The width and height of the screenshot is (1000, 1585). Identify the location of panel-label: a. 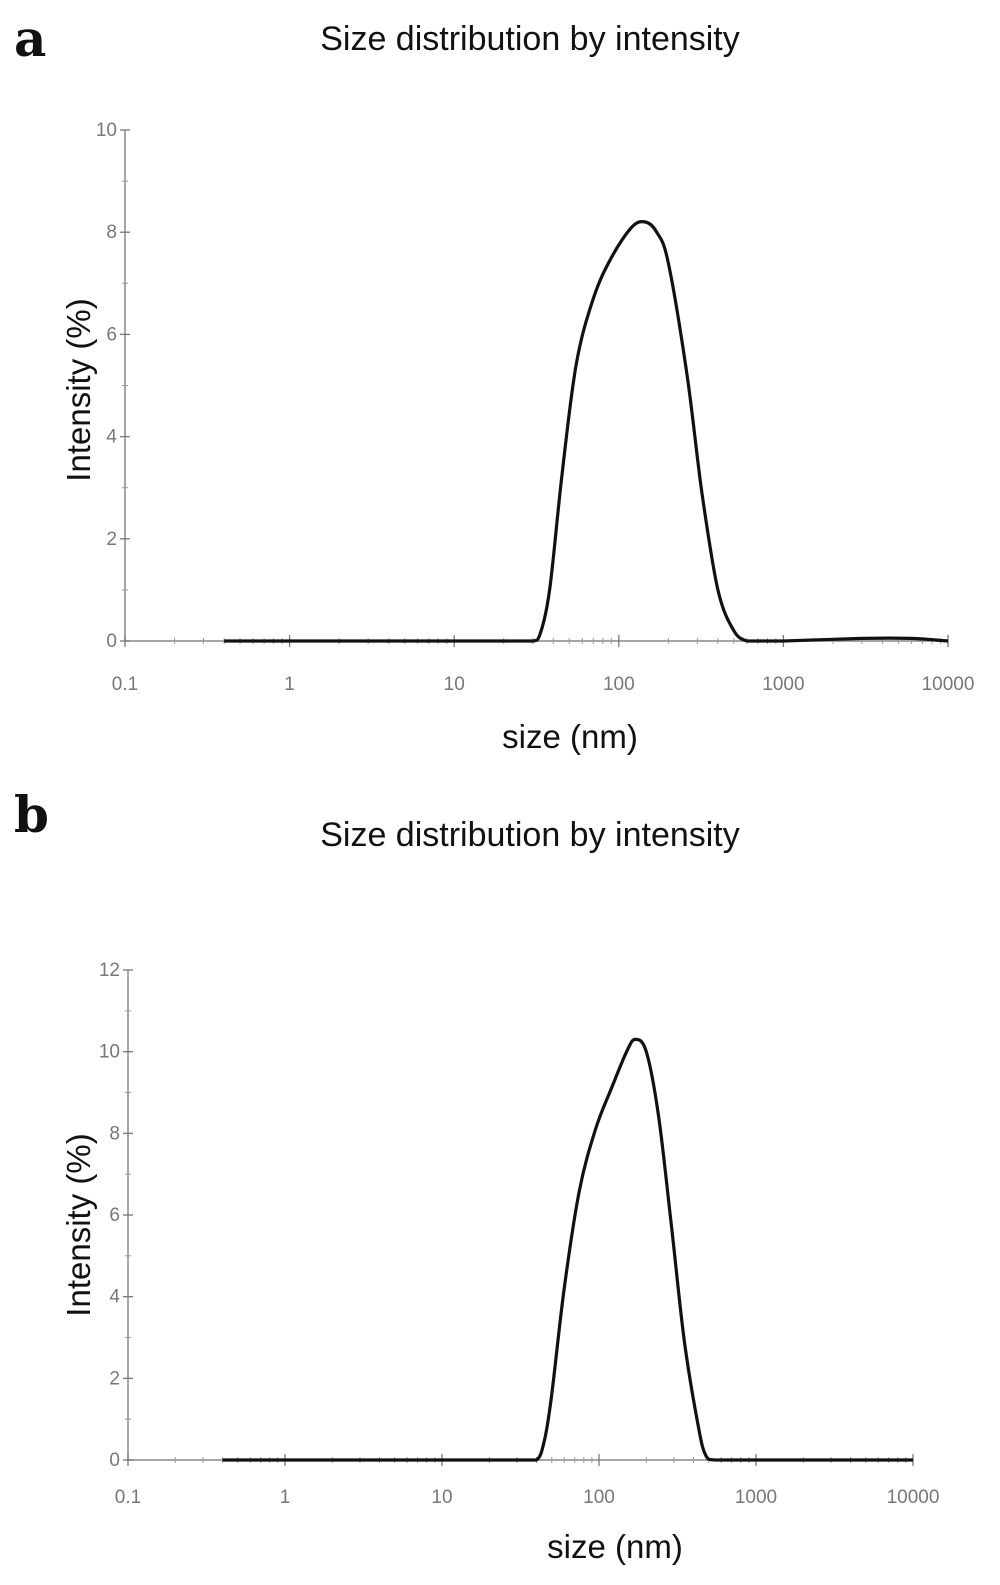
(30, 38).